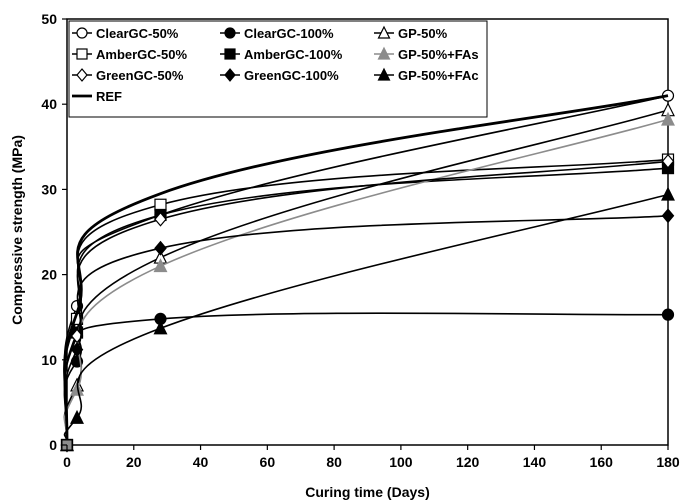 This screenshot has width=685, height=502. I want to click on x-tick-label: 60, so click(268, 462).